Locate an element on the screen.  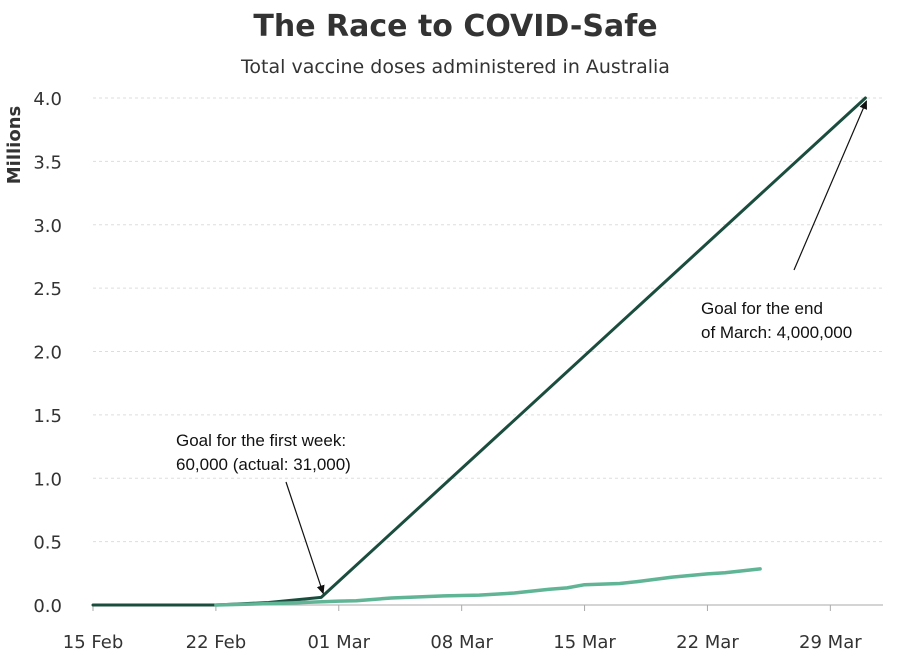
y-tick-label: 3.0 is located at coordinates (47, 226).